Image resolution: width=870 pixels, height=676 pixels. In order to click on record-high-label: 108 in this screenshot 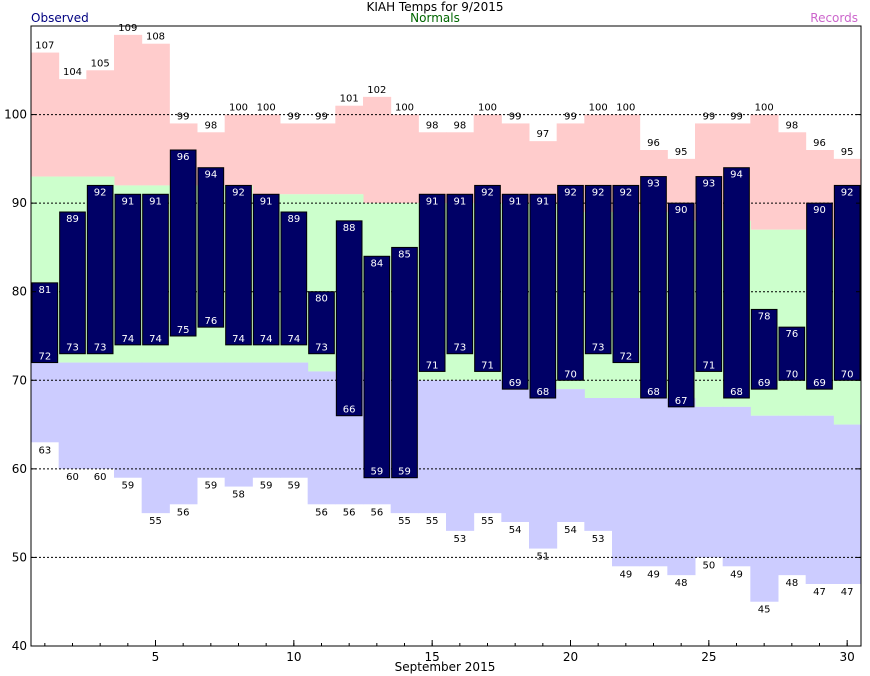, I will do `click(155, 37)`.